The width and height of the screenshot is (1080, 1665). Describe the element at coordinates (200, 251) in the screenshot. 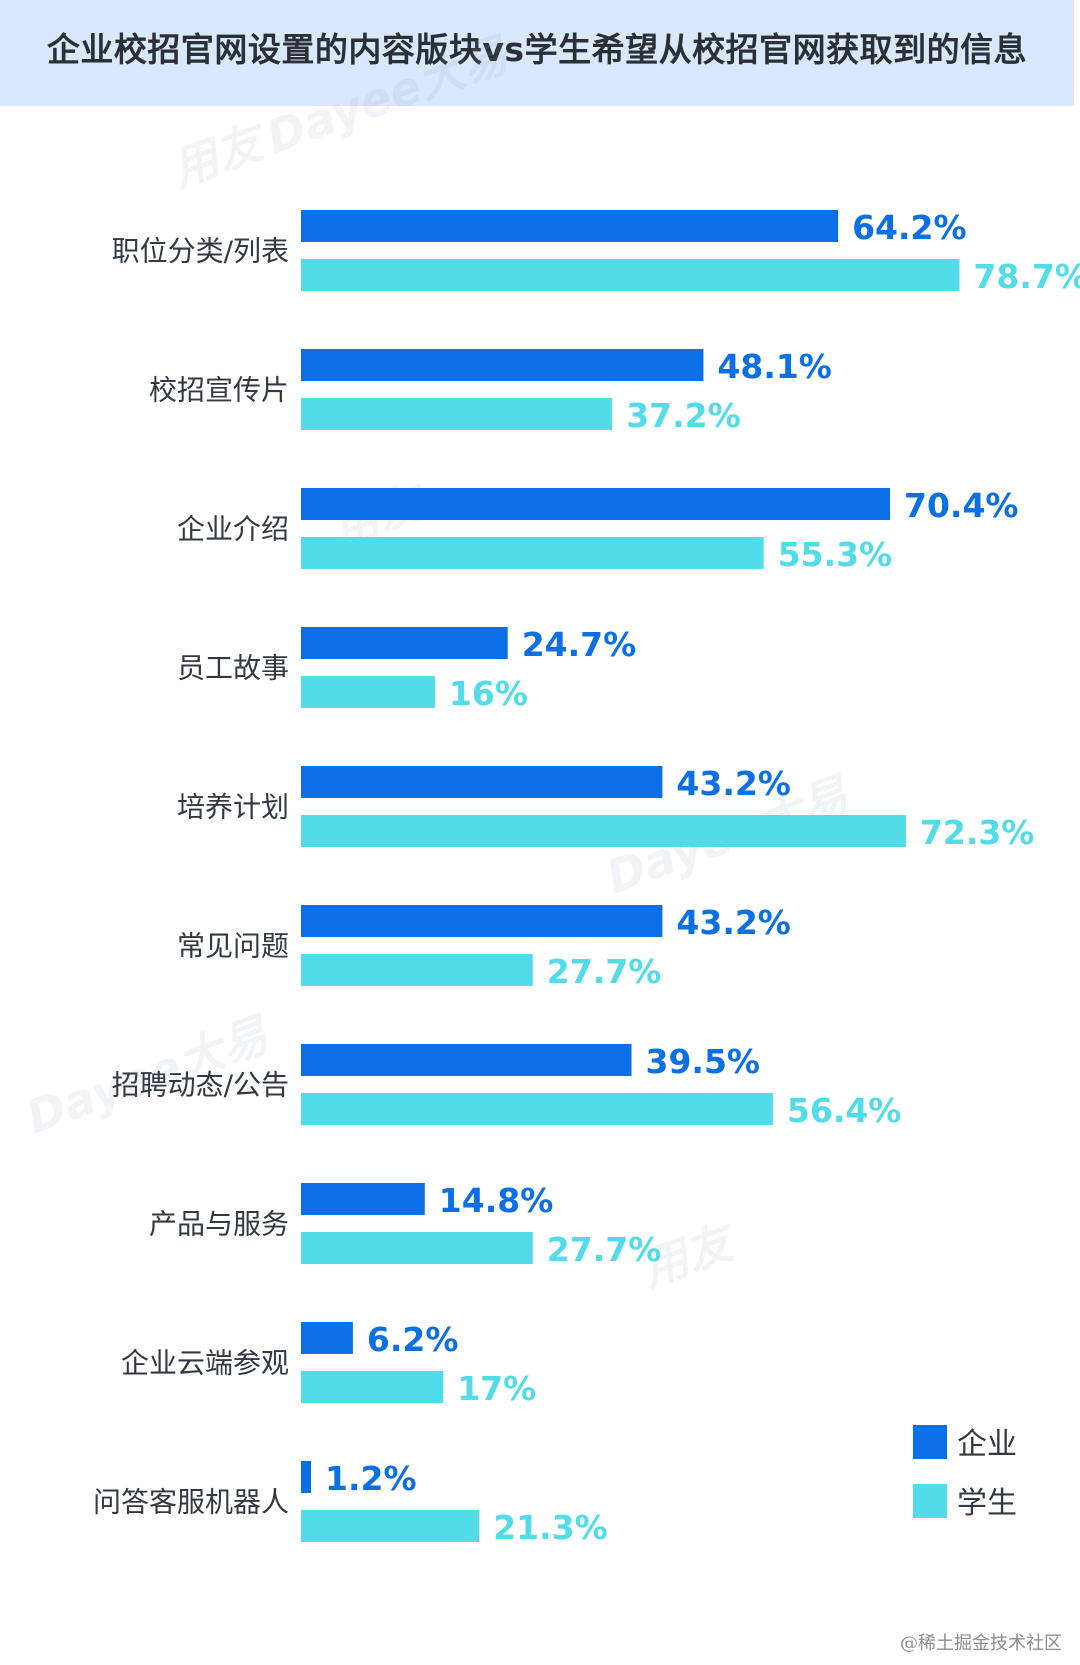

I see `category-label: 职位分类/列表` at that location.